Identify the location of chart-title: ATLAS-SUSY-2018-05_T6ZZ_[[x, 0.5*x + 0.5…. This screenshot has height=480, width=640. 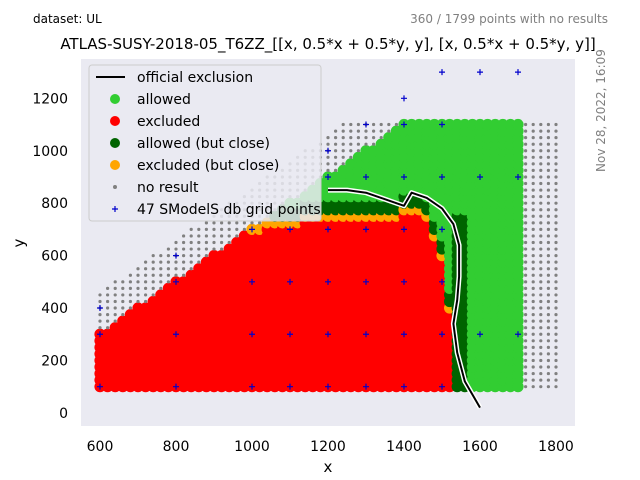
(327, 44).